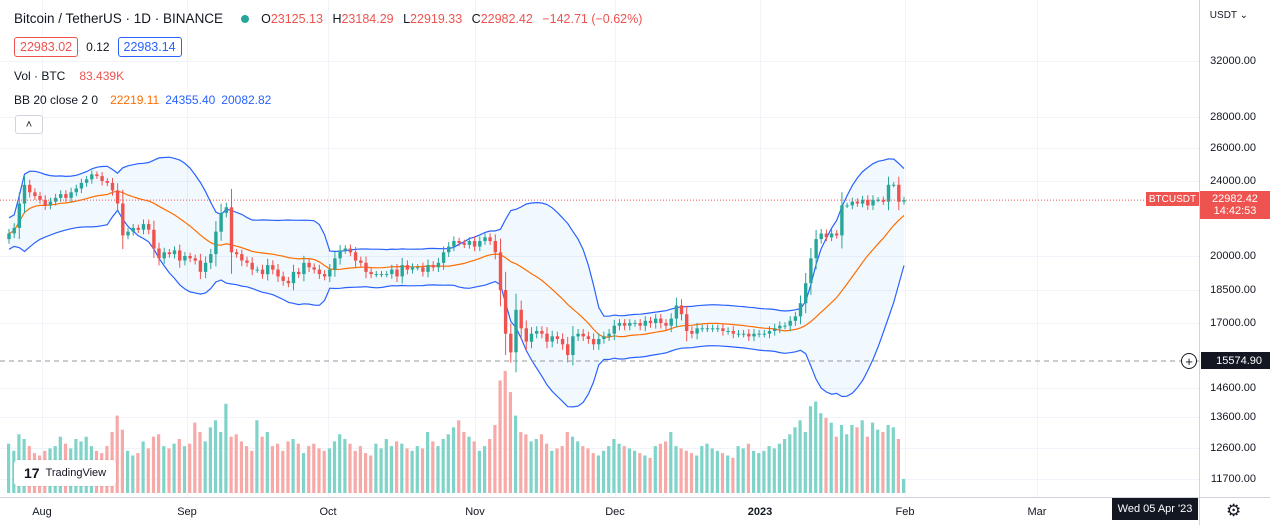  I want to click on collapse-legend-button: ˄, so click(29, 124).